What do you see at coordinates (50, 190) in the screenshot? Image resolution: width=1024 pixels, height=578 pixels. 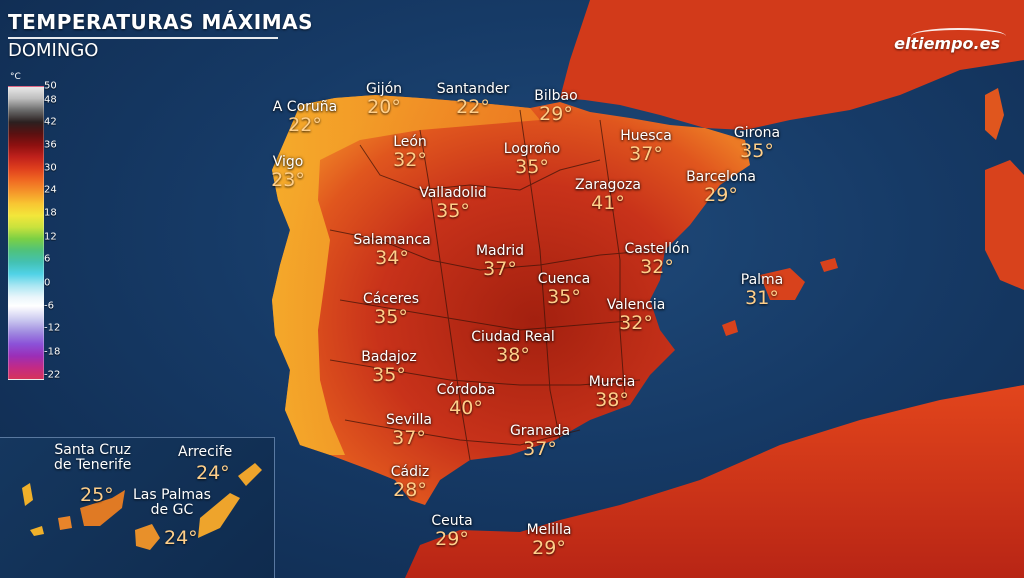 I see `legend-tick: 24` at bounding box center [50, 190].